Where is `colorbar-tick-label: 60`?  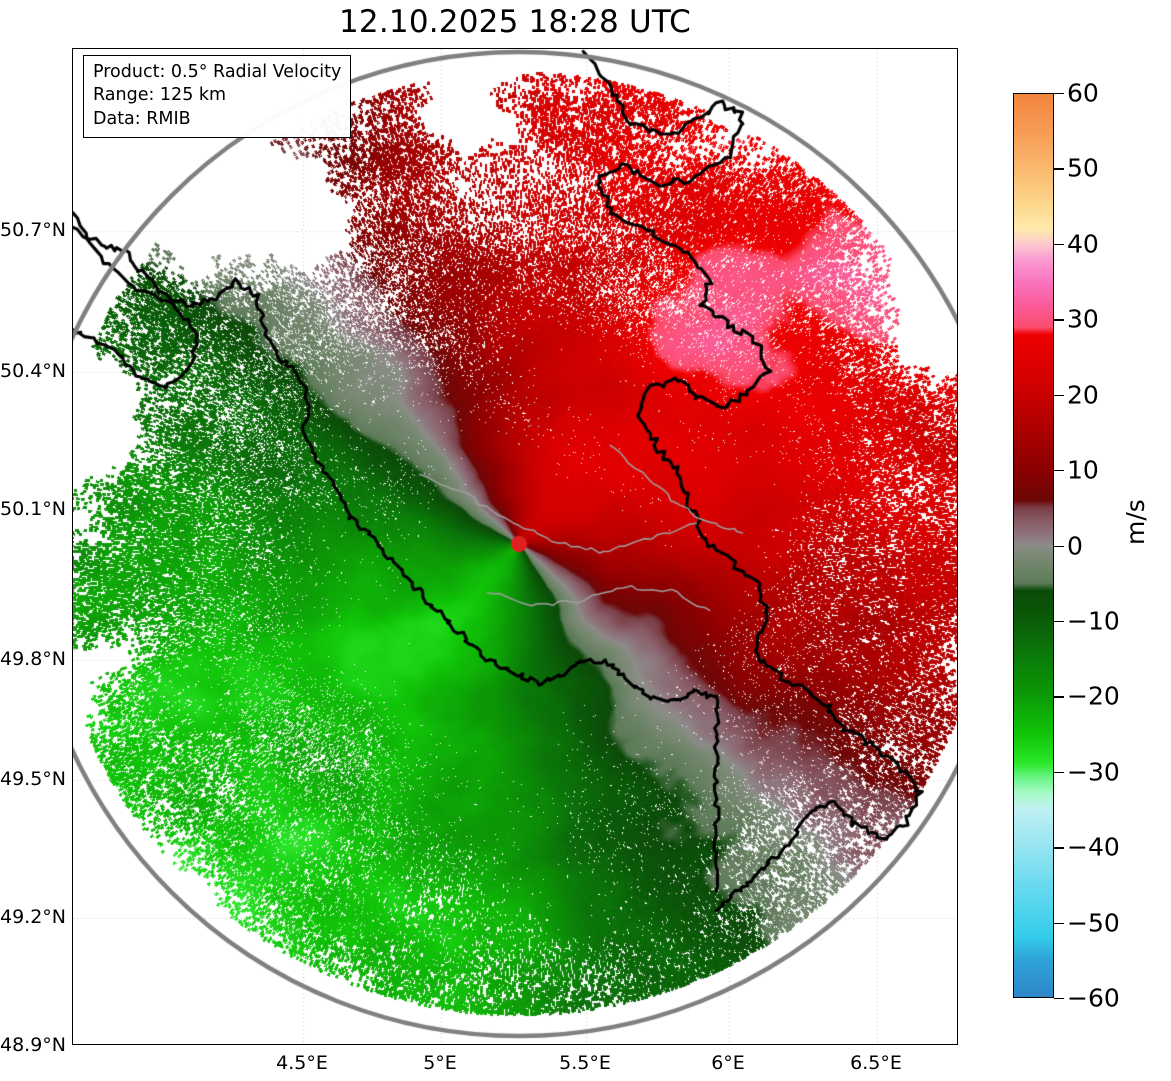 colorbar-tick-label: 60 is located at coordinates (1083, 93).